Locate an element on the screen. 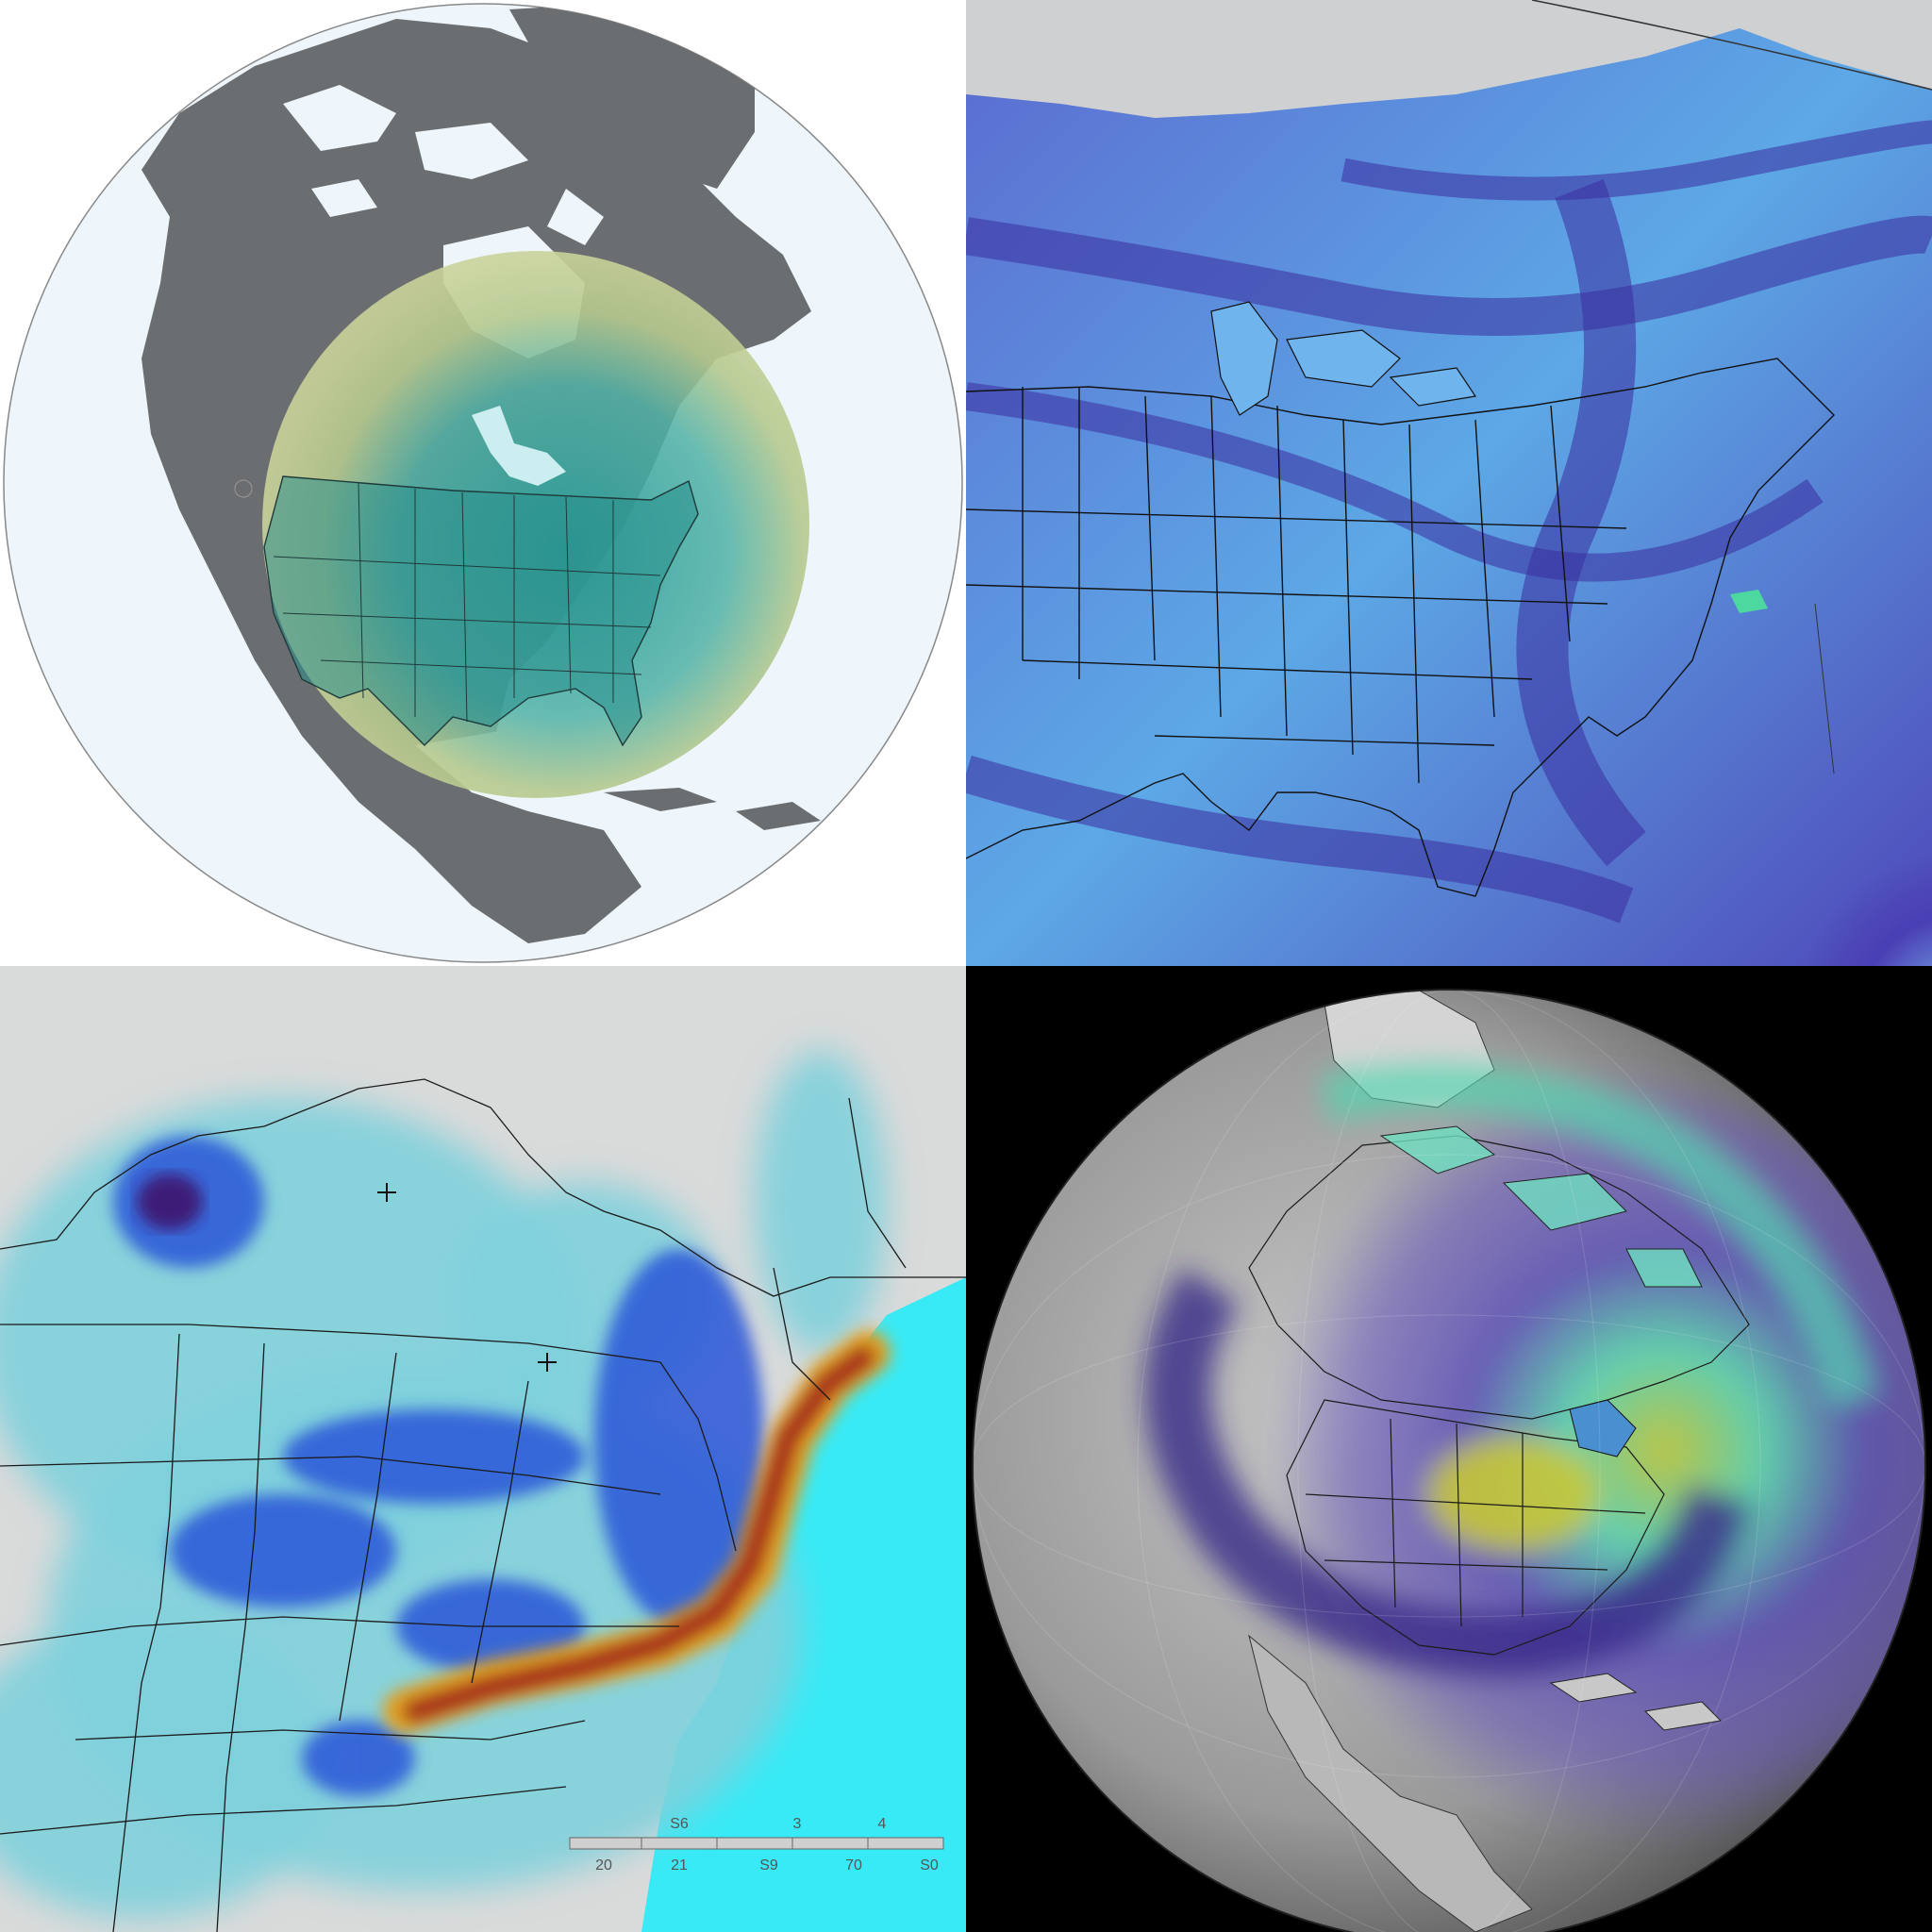 Image resolution: width=1932 pixels, height=1932 pixels. legend-bar is located at coordinates (757, 1844).